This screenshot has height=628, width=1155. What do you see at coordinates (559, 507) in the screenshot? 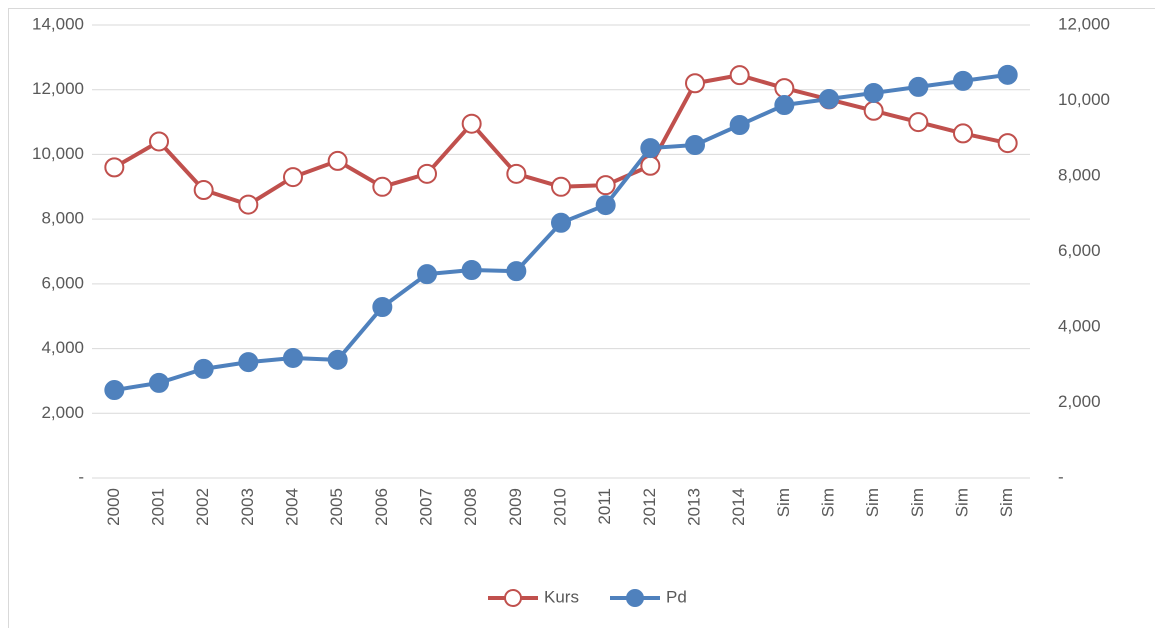
I see `x-tick-label: 2010` at bounding box center [559, 507].